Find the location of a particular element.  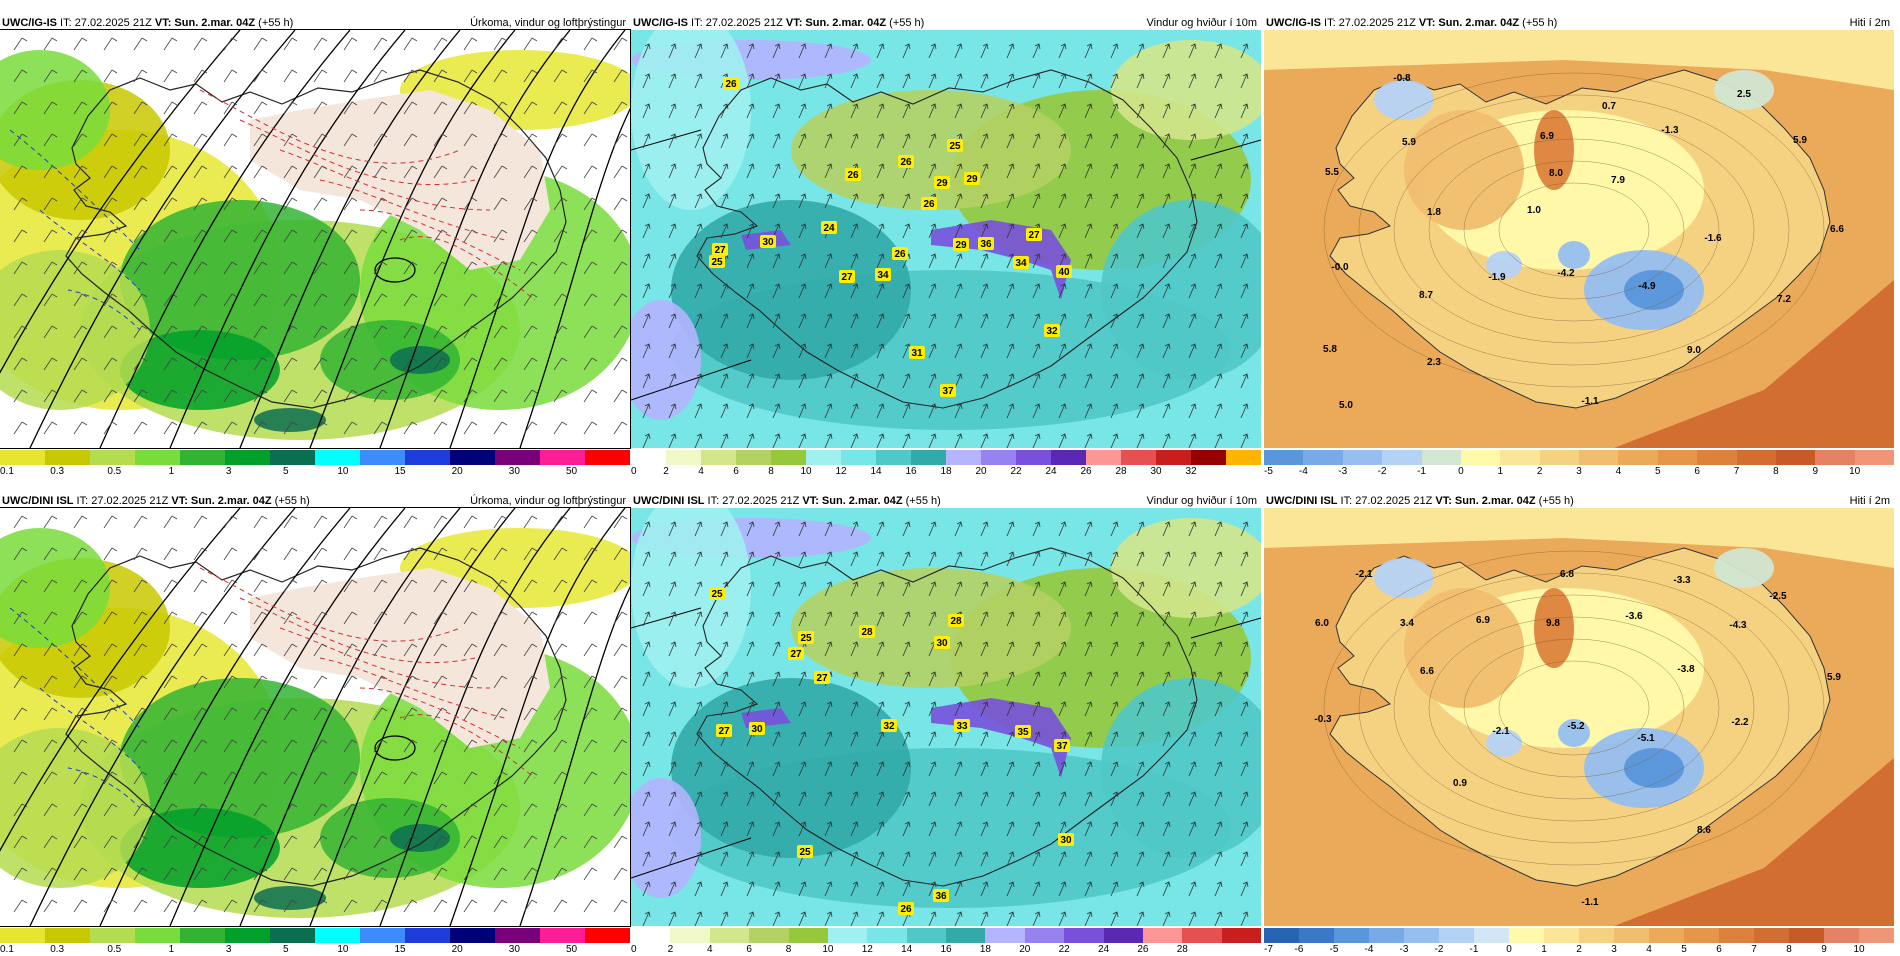

temperature-value-label: 2.5 is located at coordinates (1744, 94).